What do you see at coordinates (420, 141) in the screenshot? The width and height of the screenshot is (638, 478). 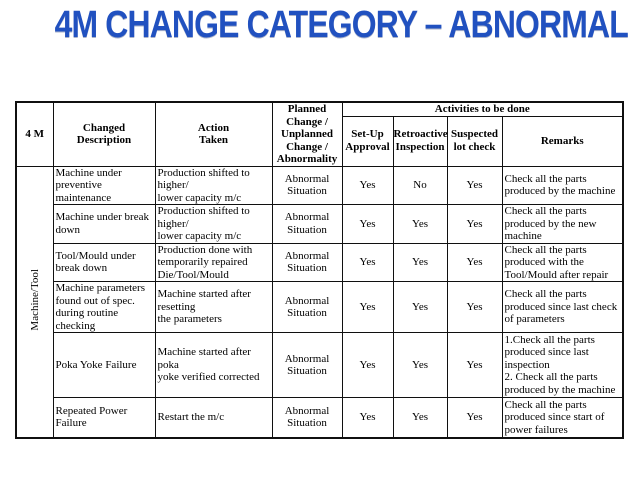 I see `header-retroactive-inspection: Retroactive Inspection` at bounding box center [420, 141].